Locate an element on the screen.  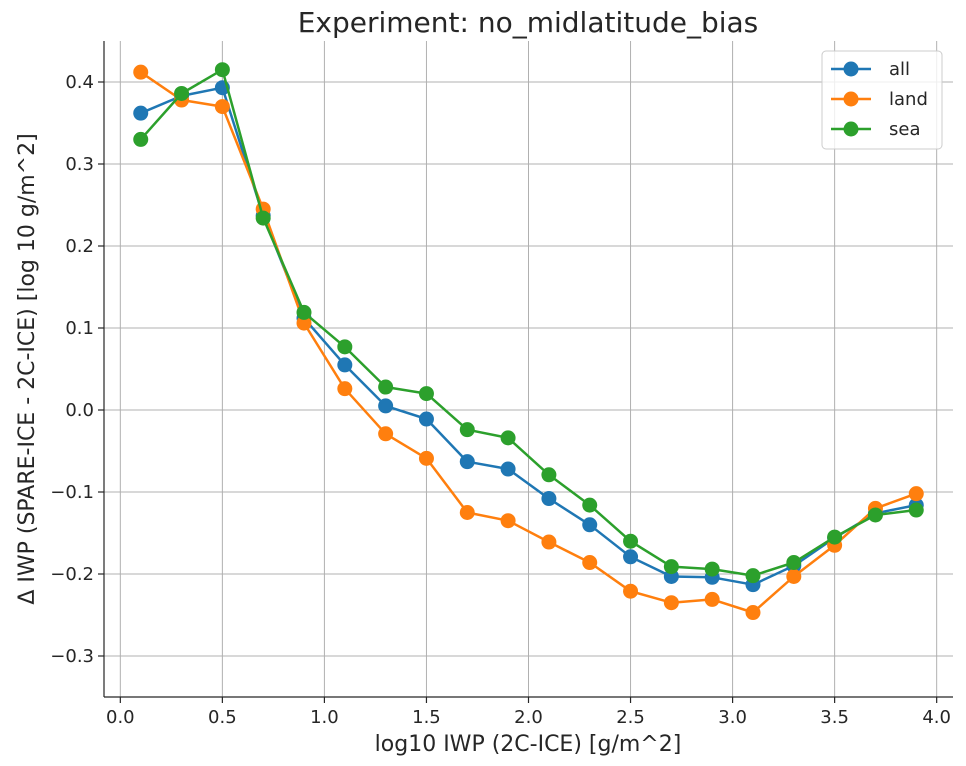
x-axis-ticks: 0.0 0.5 1.0 1.5 2.0 2.5 3.0 3.5 4.0 is located at coordinates (528, 712).